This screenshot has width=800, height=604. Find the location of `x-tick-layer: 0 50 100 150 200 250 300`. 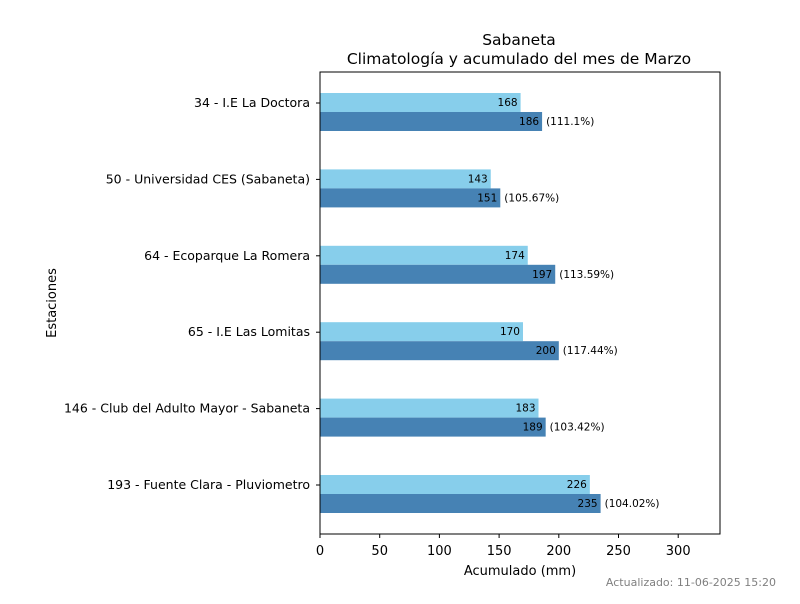

x-tick-layer: 0 50 100 150 200 250 300 is located at coordinates (503, 546).